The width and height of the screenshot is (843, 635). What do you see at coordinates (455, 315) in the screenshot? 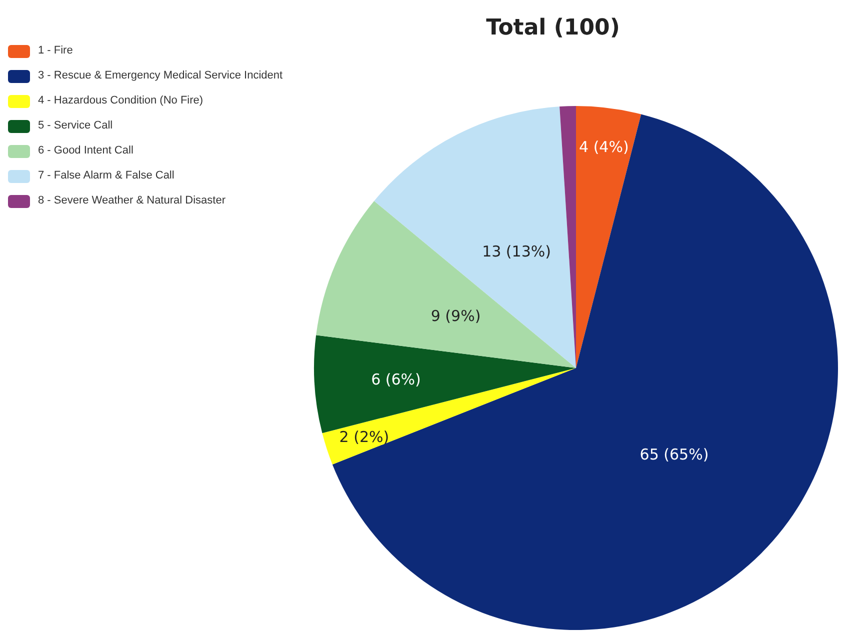
I see `data-label: 9 (9%)` at bounding box center [455, 315].